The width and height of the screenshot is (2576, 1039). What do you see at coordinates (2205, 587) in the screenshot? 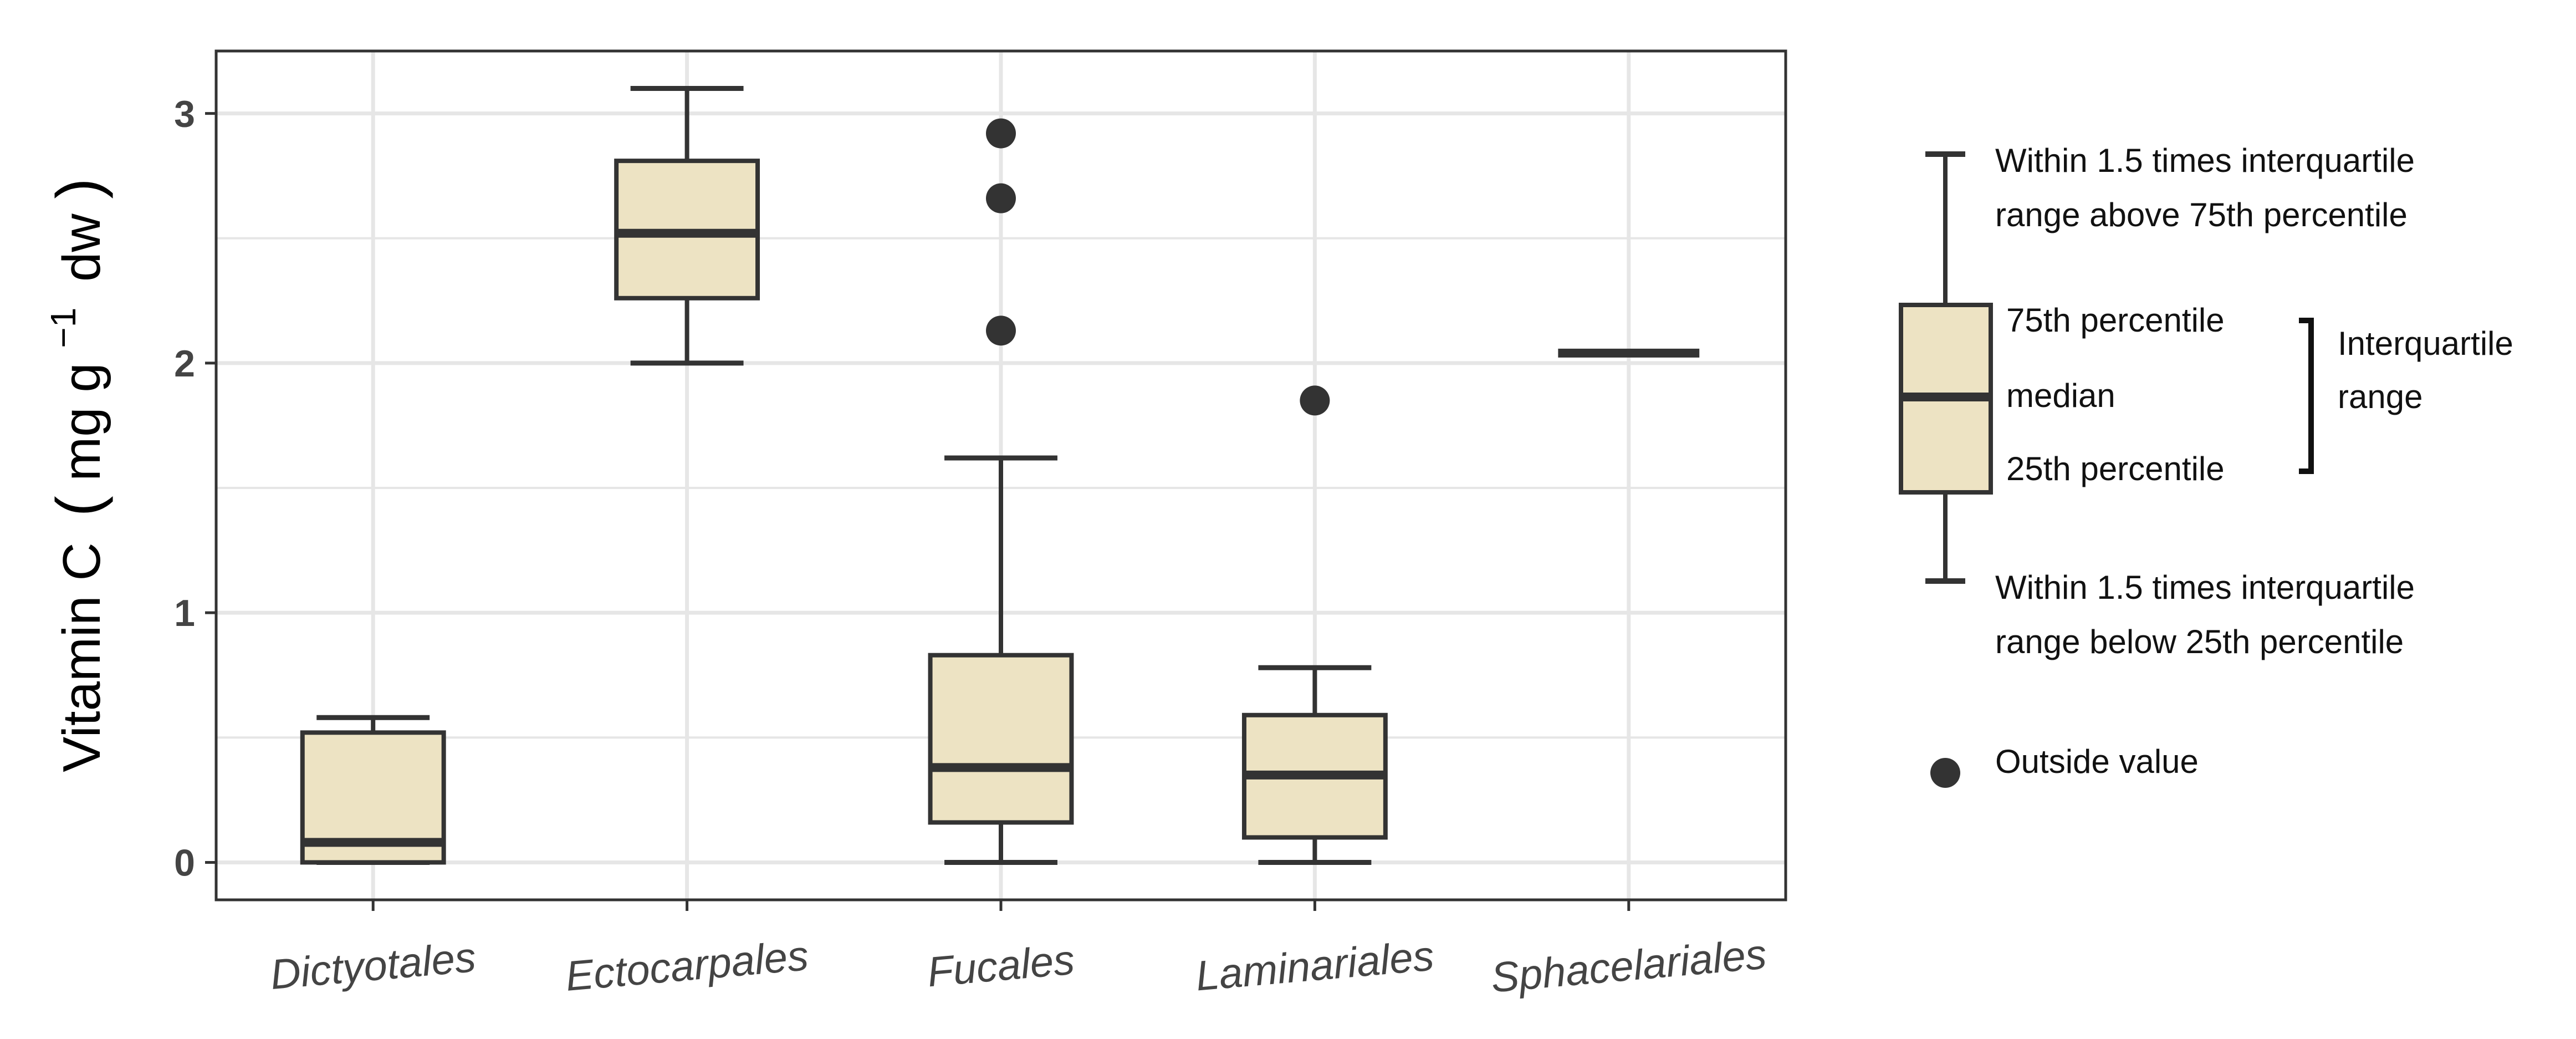
I see `legend-lower-whisker-line1: Within 1.5 times interquartile` at bounding box center [2205, 587].